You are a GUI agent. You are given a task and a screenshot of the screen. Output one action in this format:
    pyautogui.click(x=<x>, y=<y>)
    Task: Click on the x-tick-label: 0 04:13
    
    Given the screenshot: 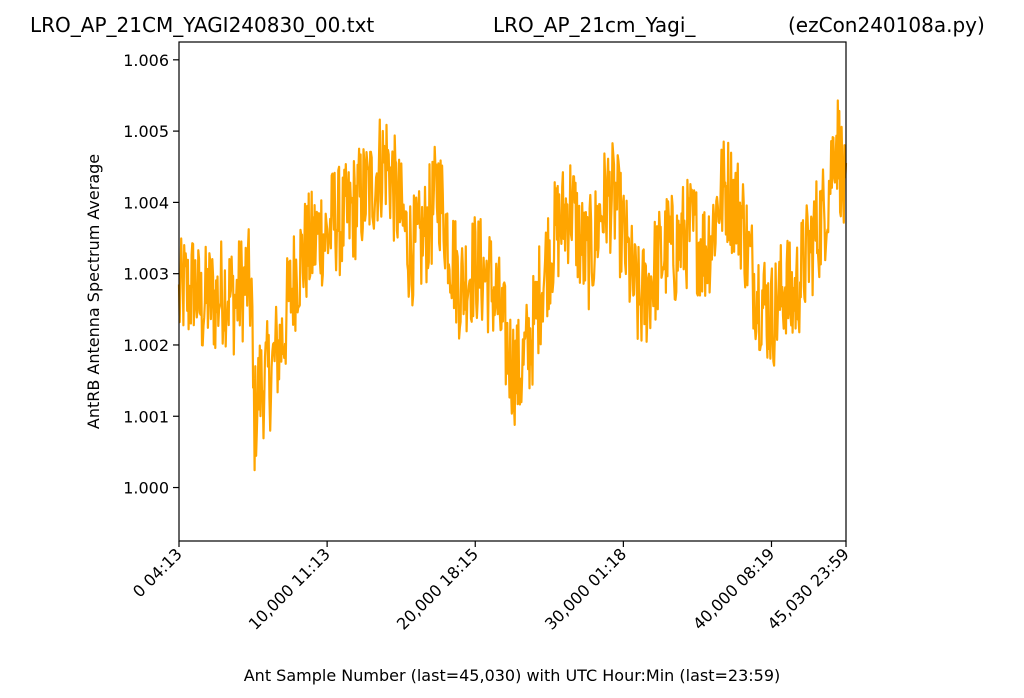 What is the action you would take?
    pyautogui.click(x=157, y=572)
    